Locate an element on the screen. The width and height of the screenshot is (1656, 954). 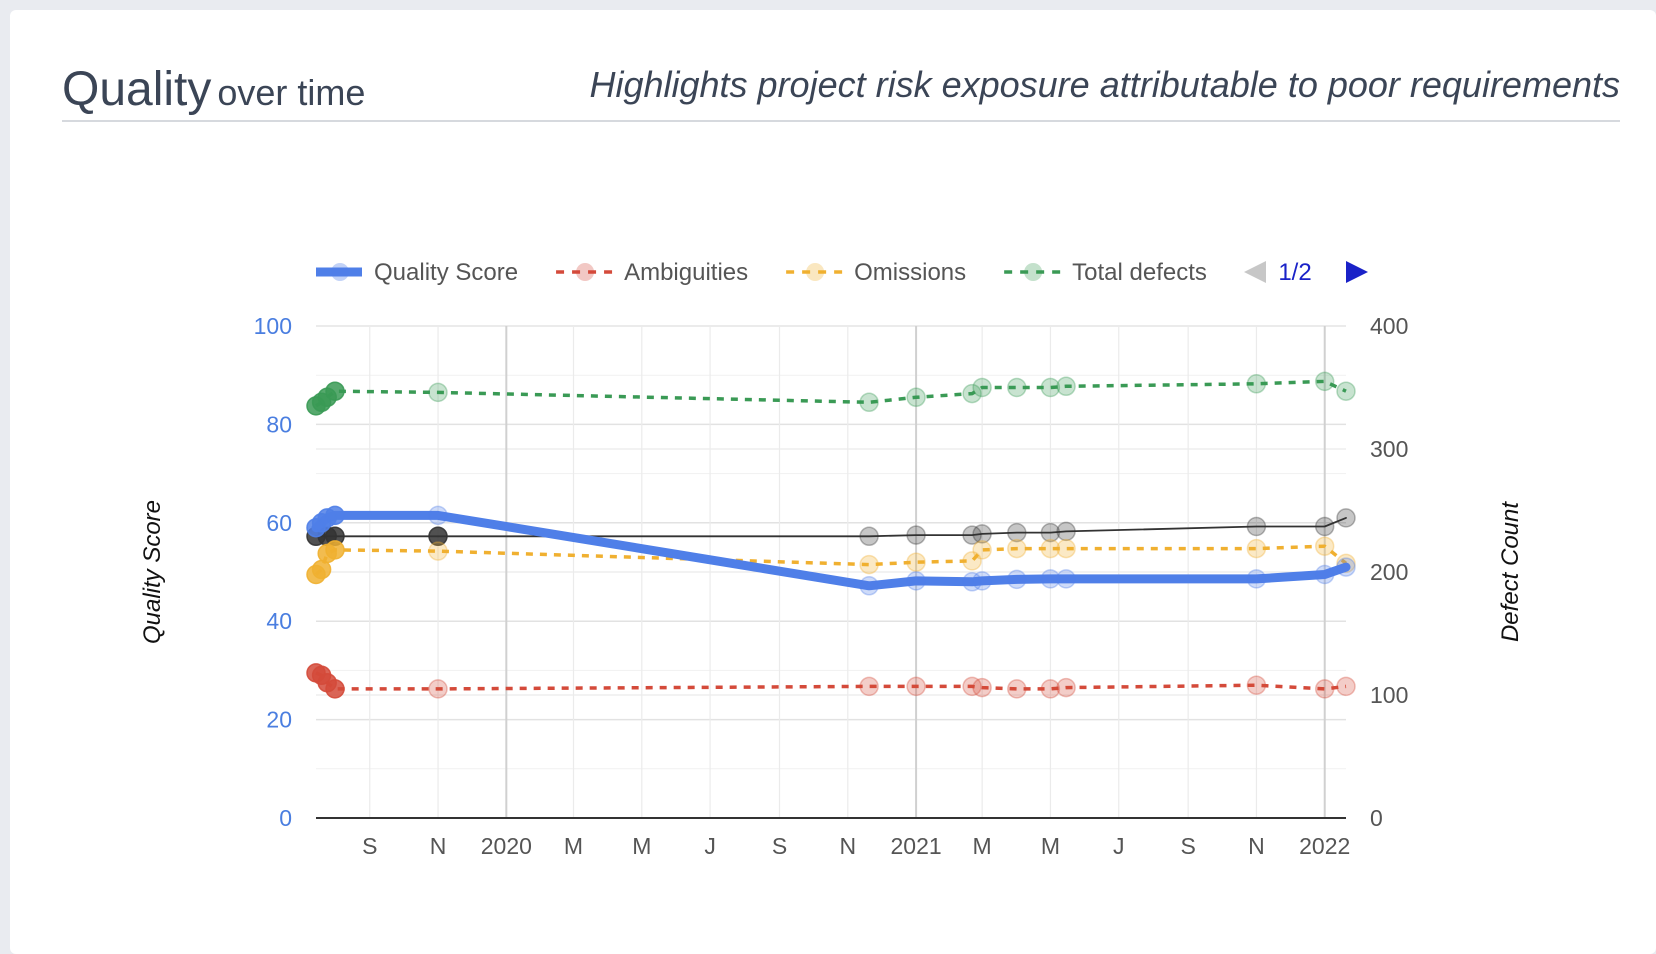
title-main: Quality is located at coordinates (137, 89).